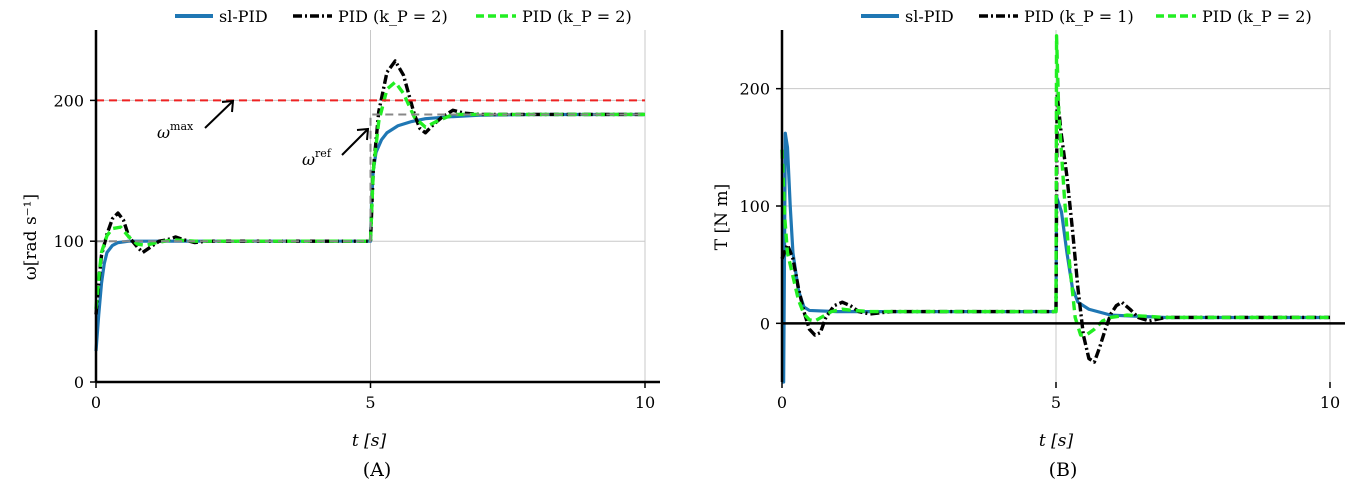 The image size is (1351, 493). What do you see at coordinates (323, 153) in the screenshot?
I see `annotation-ref-sup: ref` at bounding box center [323, 153].